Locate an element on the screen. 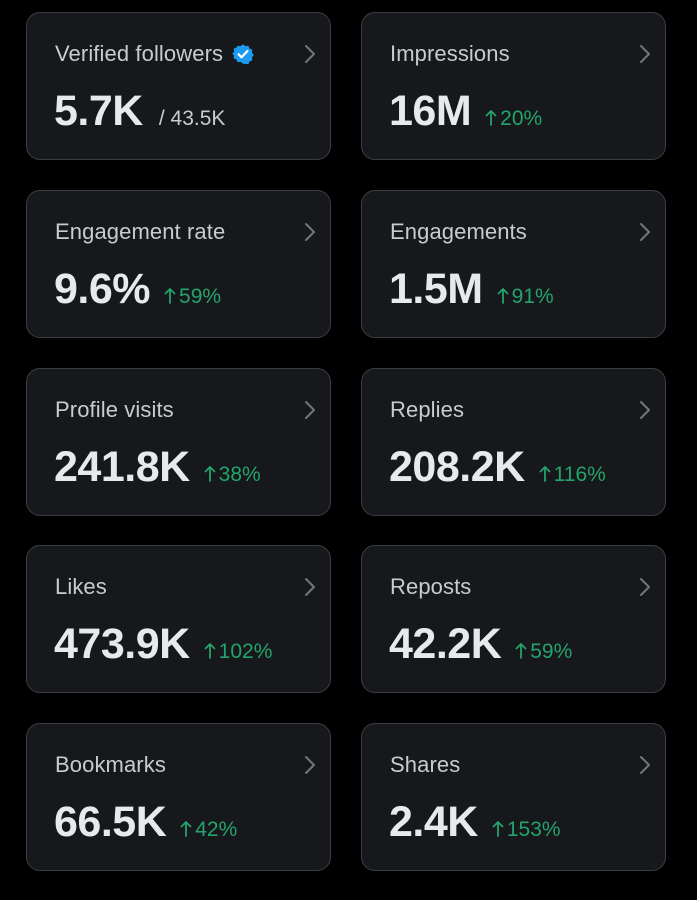  card-label: Bookmarks is located at coordinates (110, 764).